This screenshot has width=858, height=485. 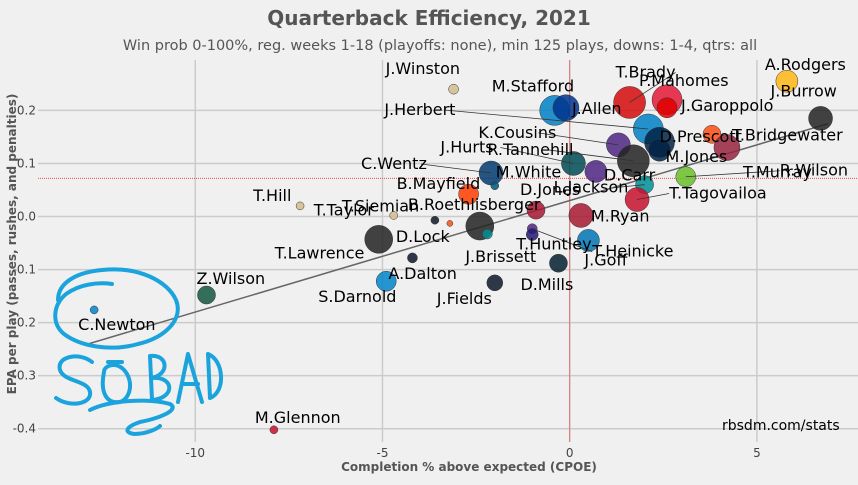 What do you see at coordinates (570, 453) in the screenshot?
I see `x-tick-label: 0` at bounding box center [570, 453].